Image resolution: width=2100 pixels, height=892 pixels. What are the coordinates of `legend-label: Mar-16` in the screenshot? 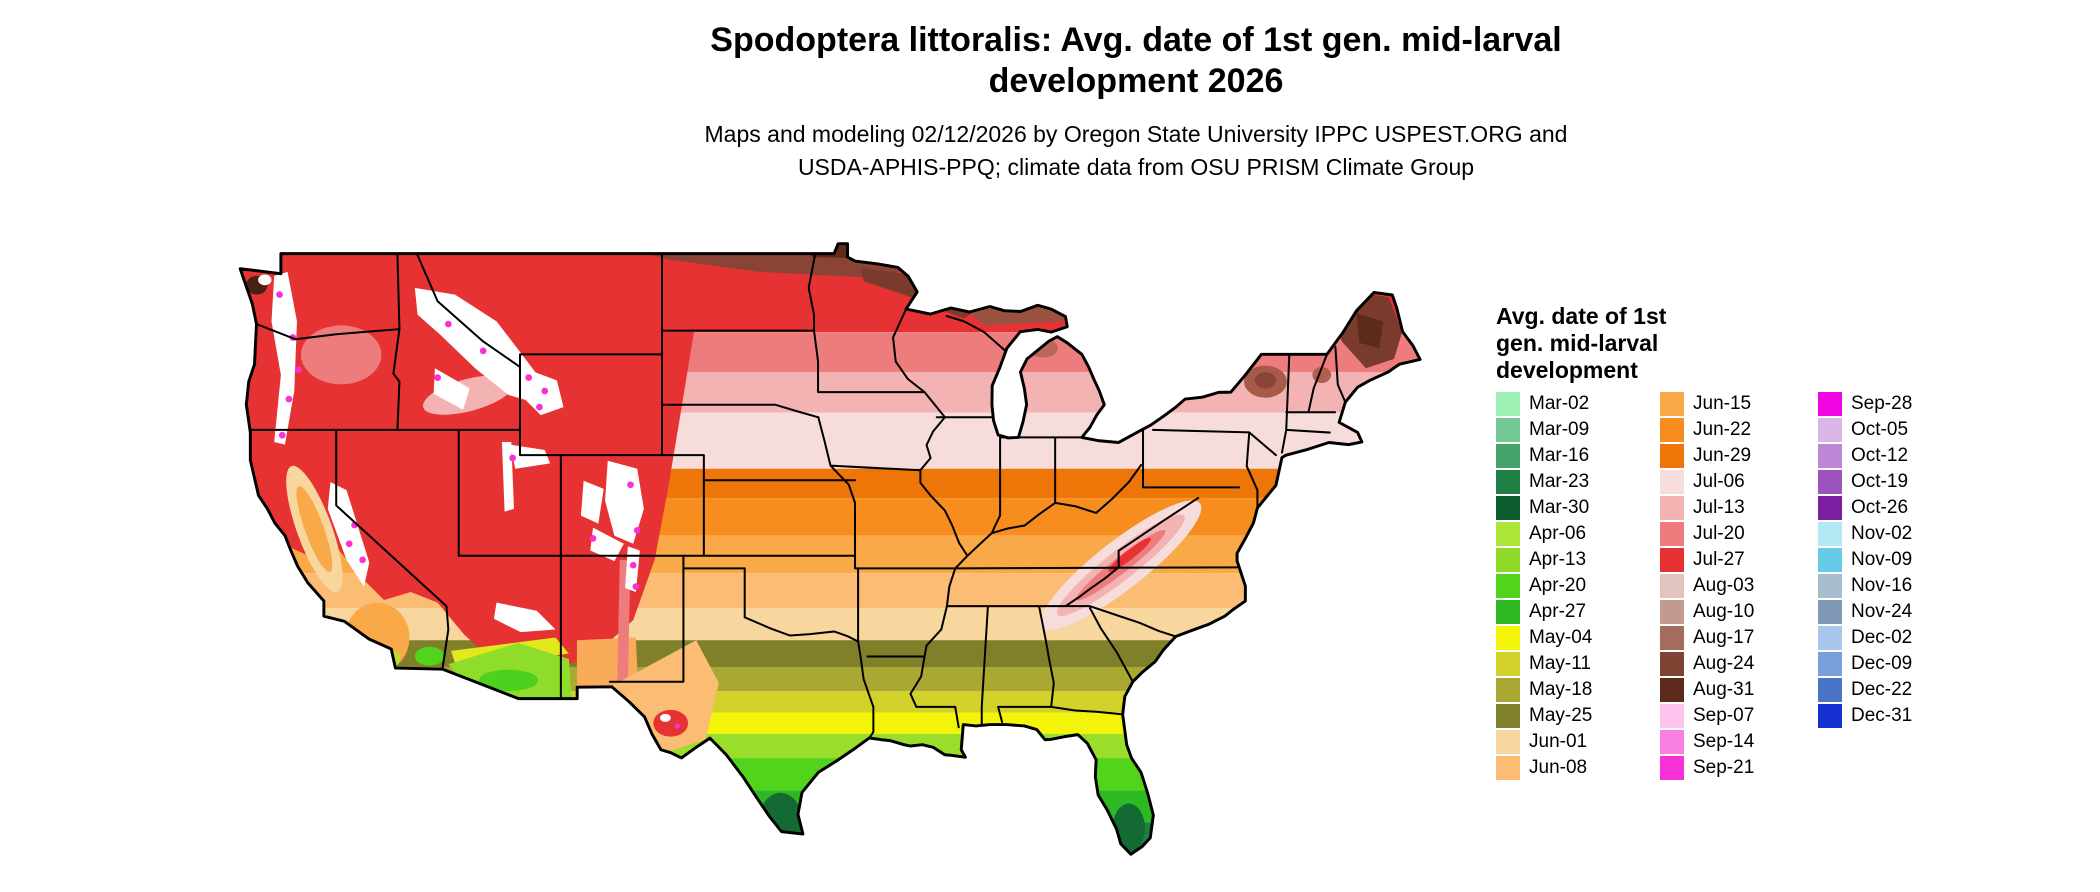 It's located at (1559, 455).